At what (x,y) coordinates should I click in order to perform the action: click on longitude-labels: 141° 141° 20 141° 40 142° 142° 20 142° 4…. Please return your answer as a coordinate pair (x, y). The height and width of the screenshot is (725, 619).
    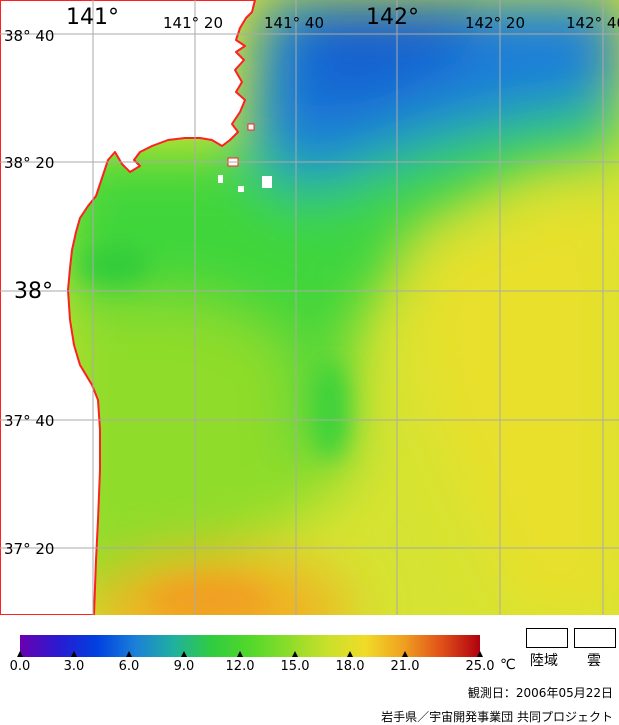
    Looking at the image, I should click on (342, 18).